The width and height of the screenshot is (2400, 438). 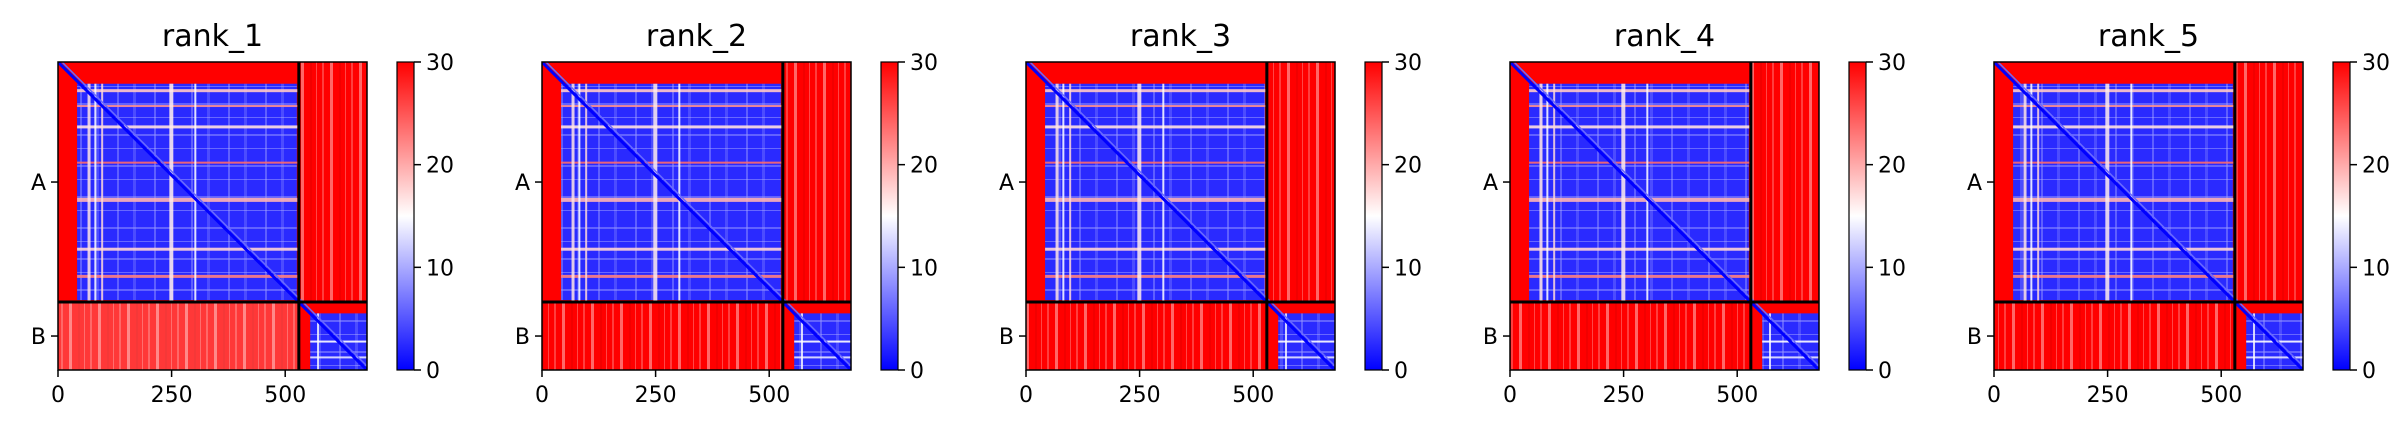 I want to click on panel-title: rank_3, so click(x=1180, y=36).